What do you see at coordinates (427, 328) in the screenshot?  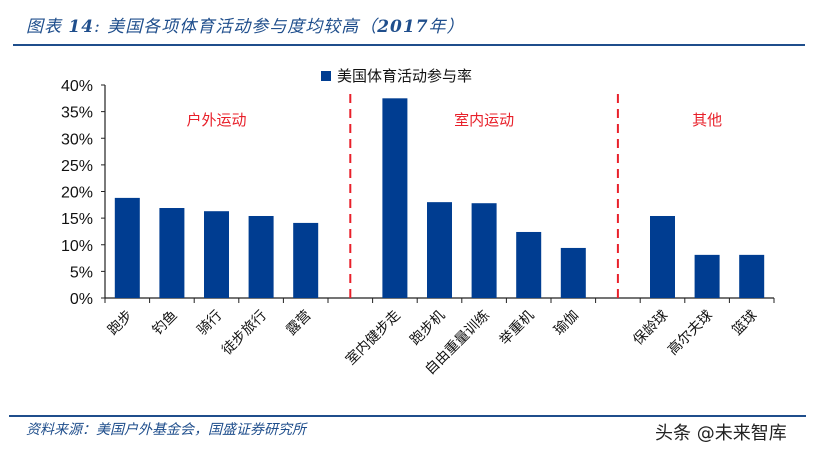 I see `x-tick-label: 跑步机` at bounding box center [427, 328].